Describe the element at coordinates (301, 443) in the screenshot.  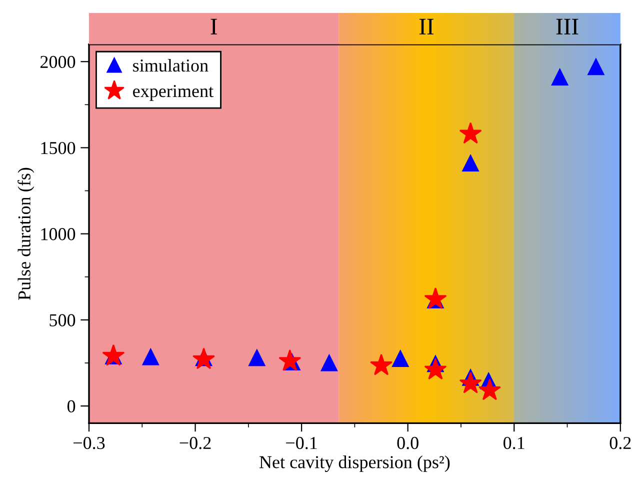
I see `x-tick-label: −0.1` at that location.